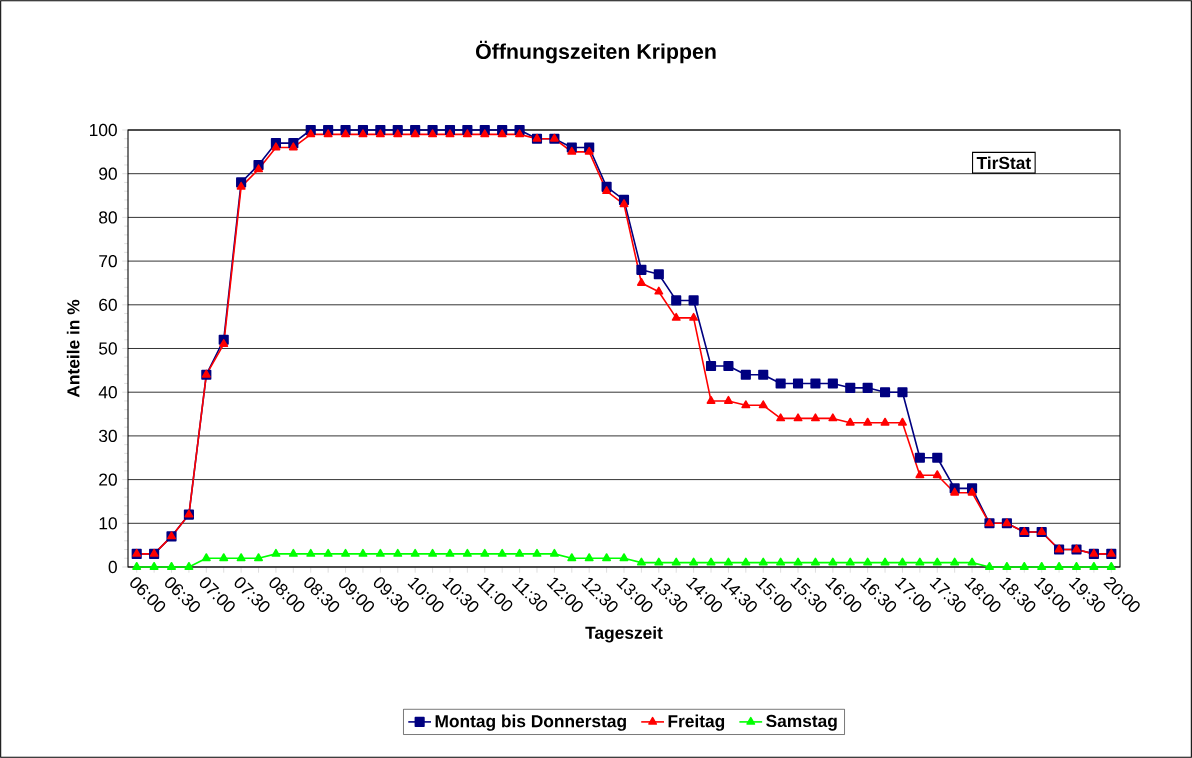  What do you see at coordinates (107, 392) in the screenshot?
I see `y-tick-label: 40` at bounding box center [107, 392].